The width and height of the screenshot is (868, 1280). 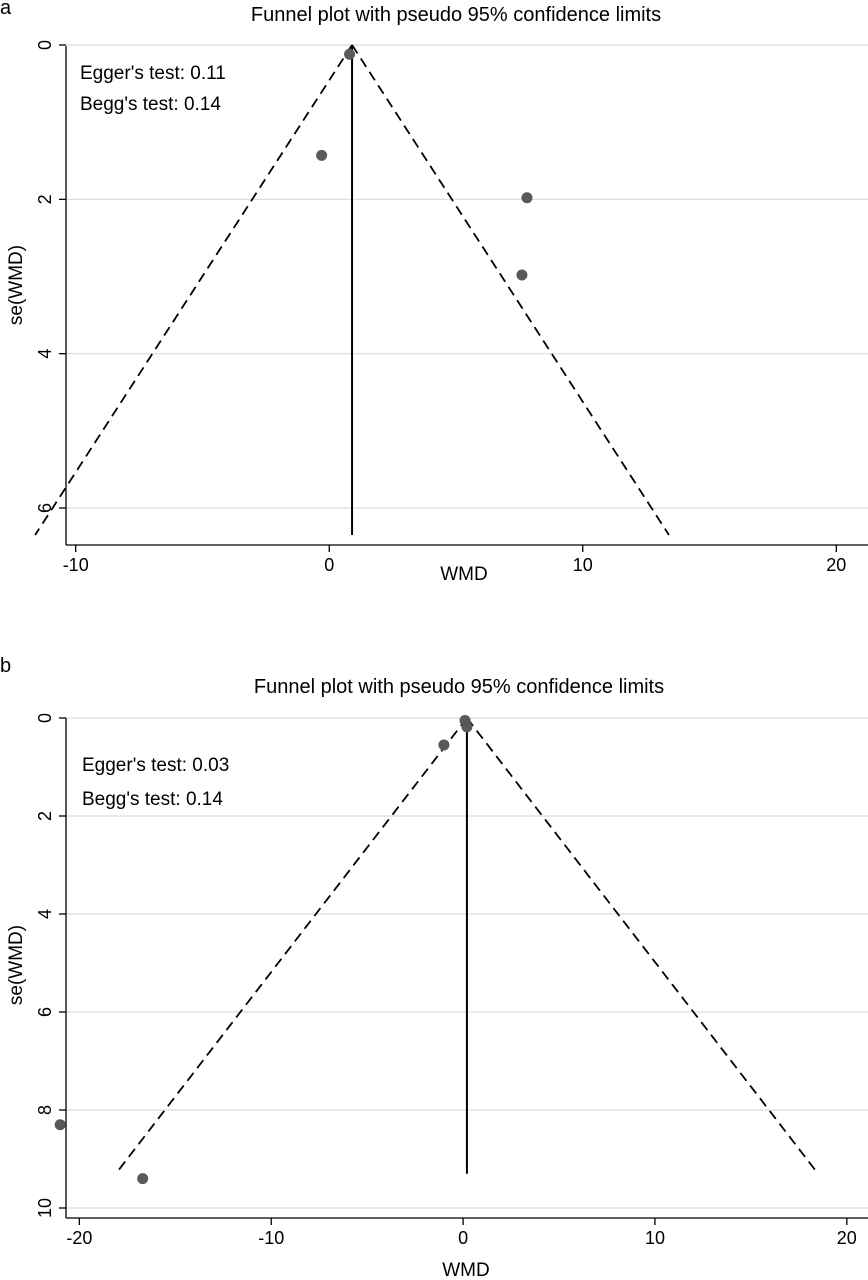 What do you see at coordinates (155, 765) in the screenshot?
I see `eggers-test-annotation: Egger's test: 0.03` at bounding box center [155, 765].